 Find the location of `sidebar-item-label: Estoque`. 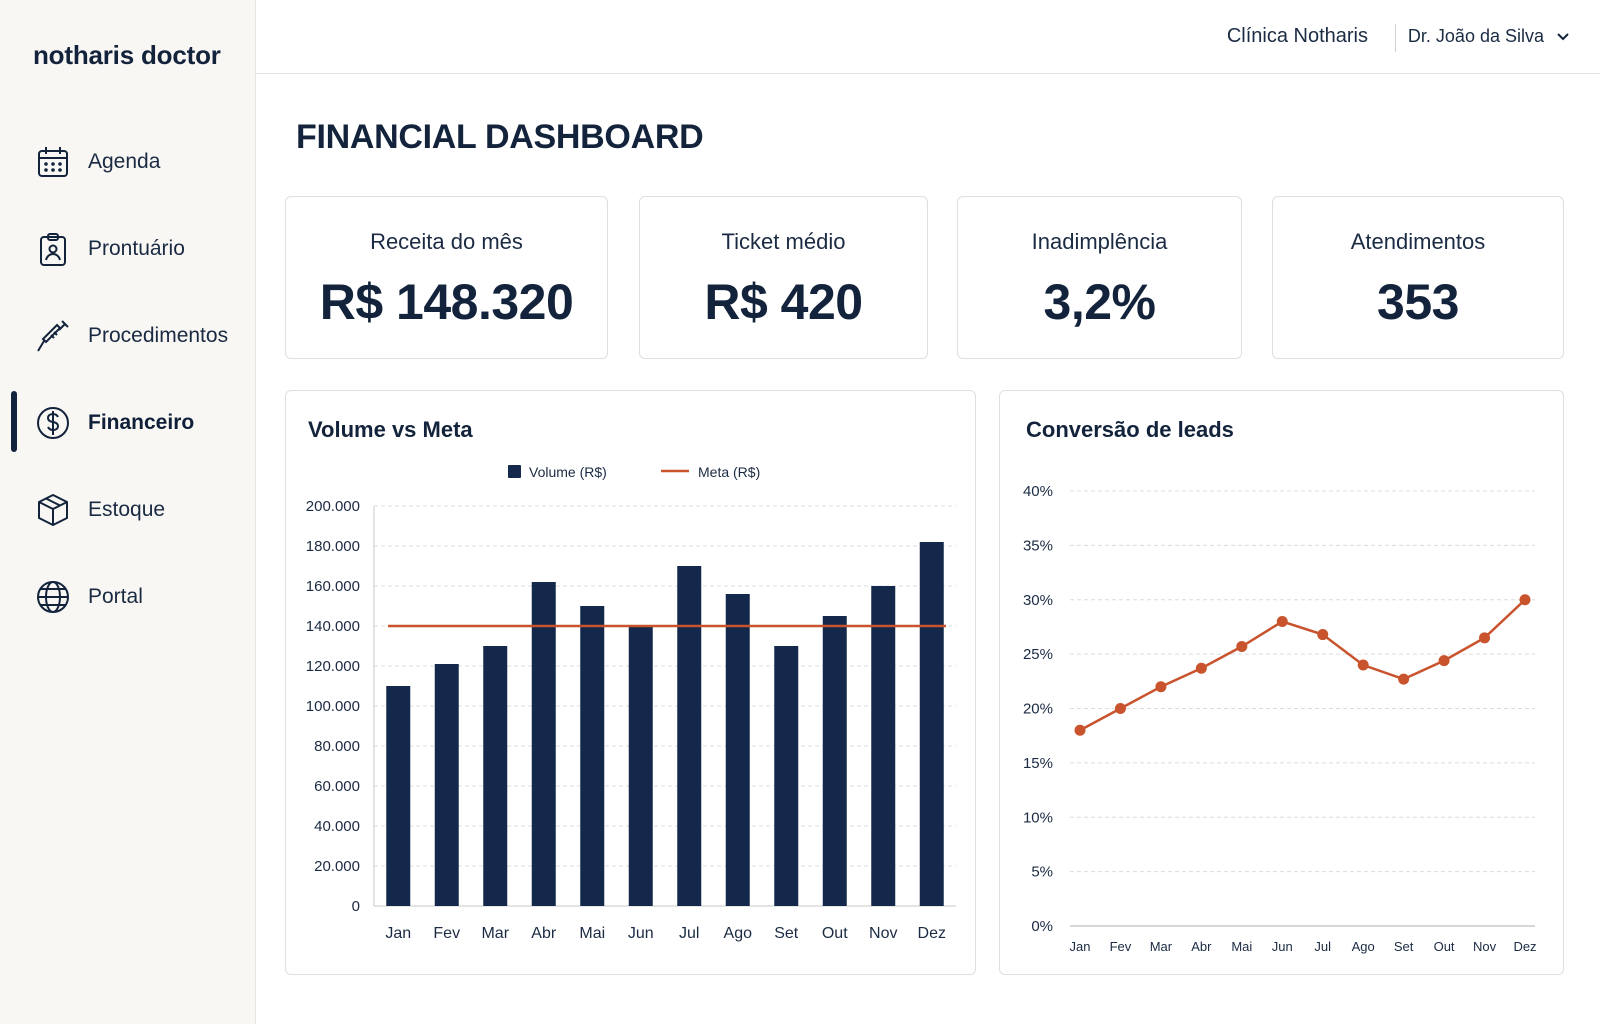

sidebar-item-label: Estoque is located at coordinates (127, 509).